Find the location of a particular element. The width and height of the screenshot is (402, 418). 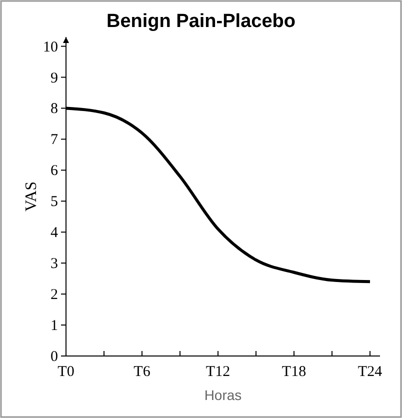

y-tick-label: 4 is located at coordinates (54, 233).